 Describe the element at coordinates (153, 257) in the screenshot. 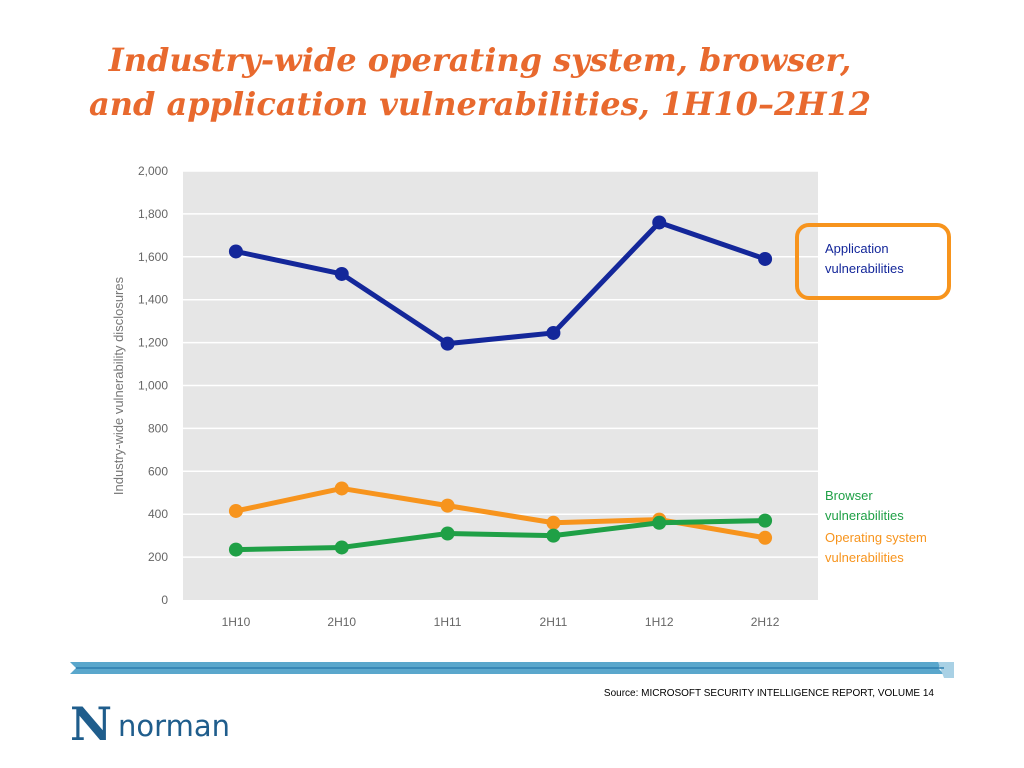

I see `y-tick-label: 1,600` at that location.